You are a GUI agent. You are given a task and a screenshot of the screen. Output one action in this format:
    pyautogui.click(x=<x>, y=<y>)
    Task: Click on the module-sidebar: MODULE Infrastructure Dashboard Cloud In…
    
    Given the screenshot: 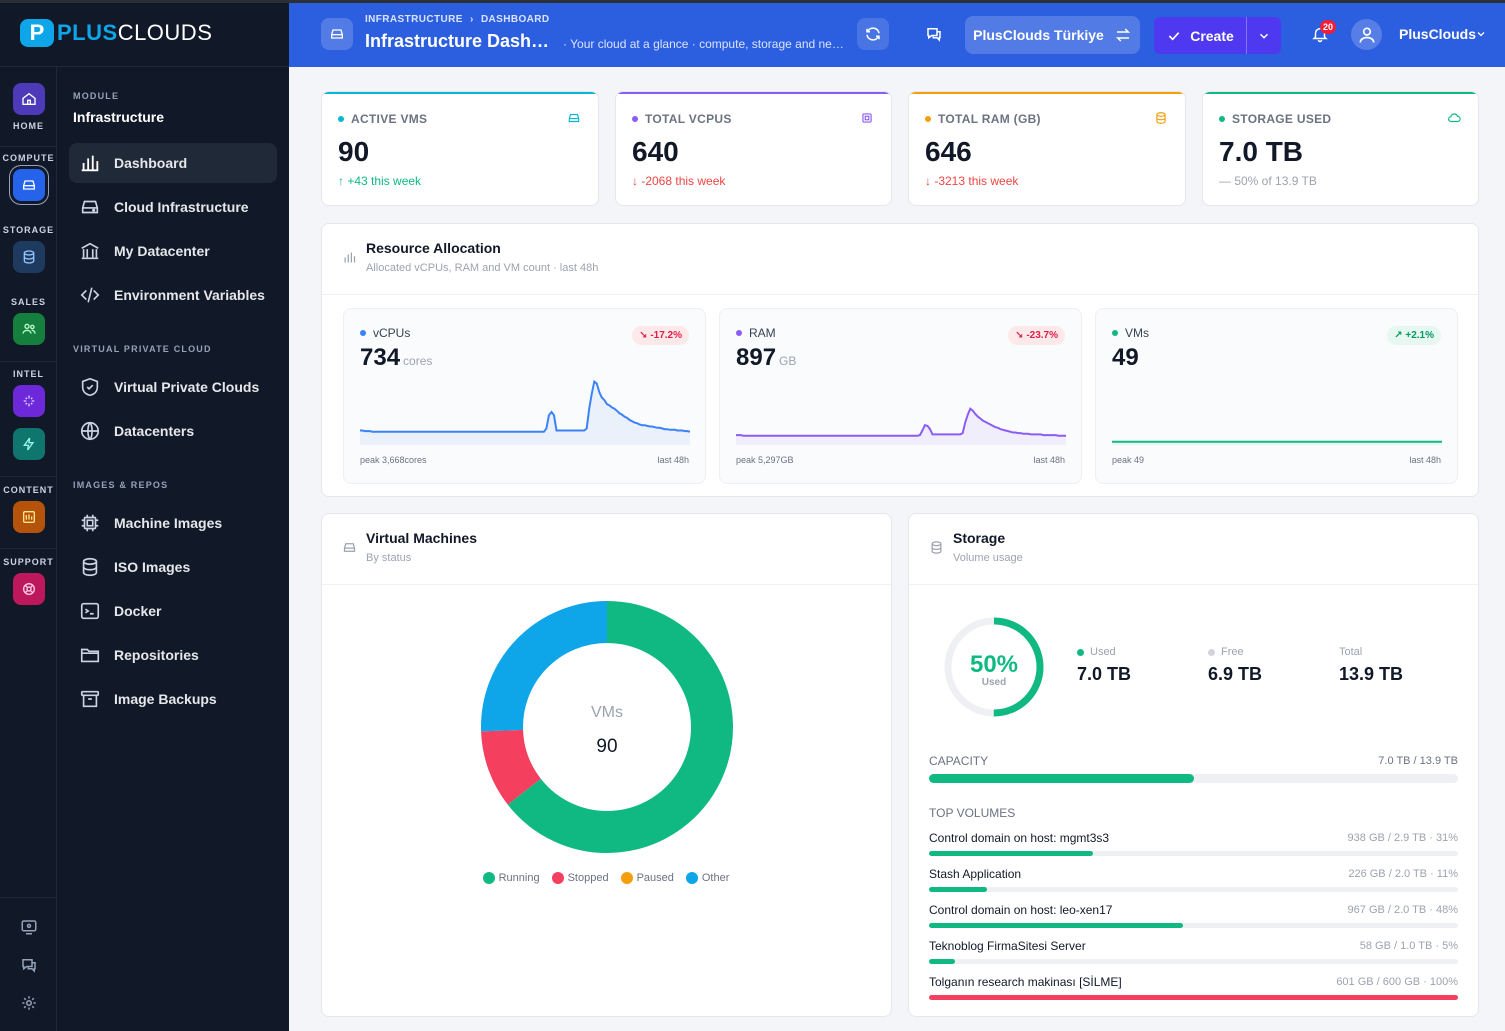 What is the action you would take?
    pyautogui.click(x=173, y=549)
    